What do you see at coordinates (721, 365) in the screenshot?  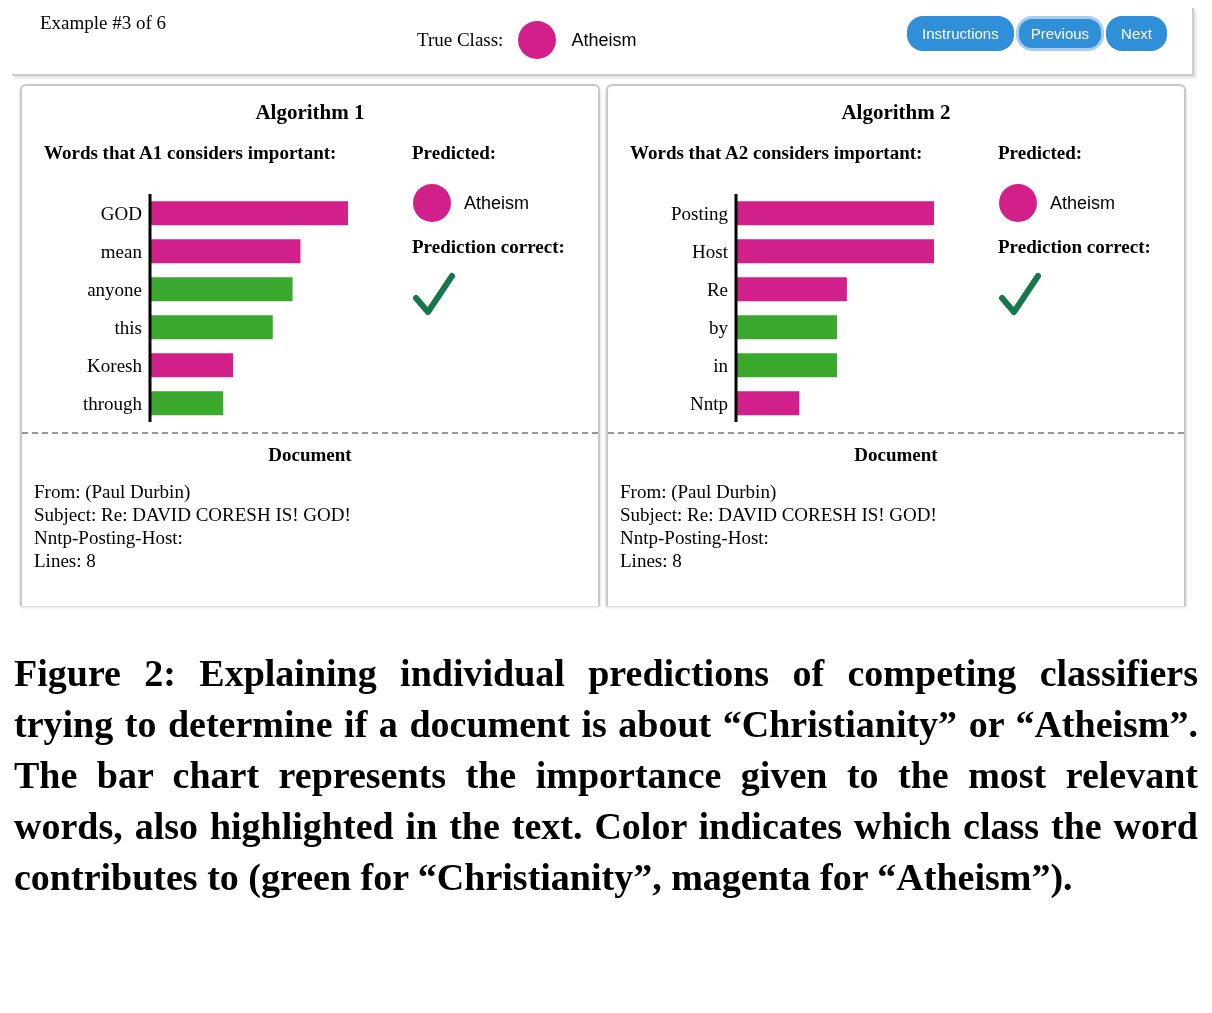 I see `y-tick-label: in` at bounding box center [721, 365].